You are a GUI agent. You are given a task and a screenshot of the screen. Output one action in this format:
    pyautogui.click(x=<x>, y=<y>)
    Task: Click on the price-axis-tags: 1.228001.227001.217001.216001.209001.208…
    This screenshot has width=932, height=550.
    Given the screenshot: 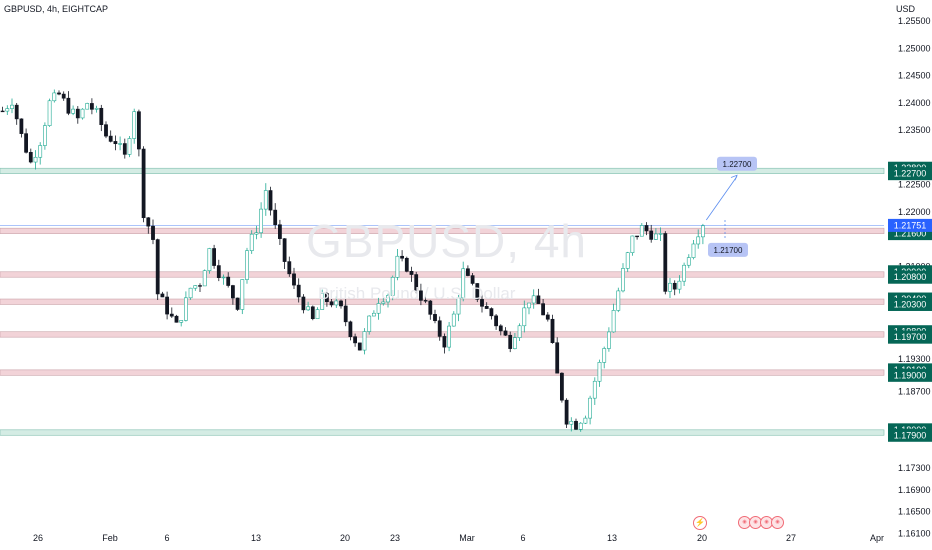 What is the action you would take?
    pyautogui.click(x=910, y=301)
    